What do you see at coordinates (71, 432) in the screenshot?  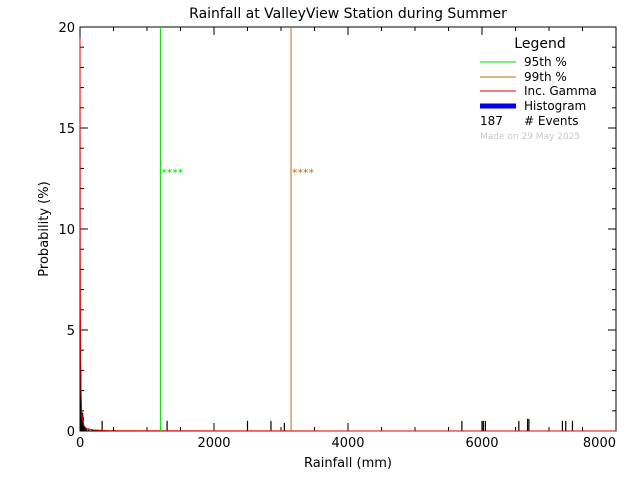 I see `y-tick-label: 0` at bounding box center [71, 432].